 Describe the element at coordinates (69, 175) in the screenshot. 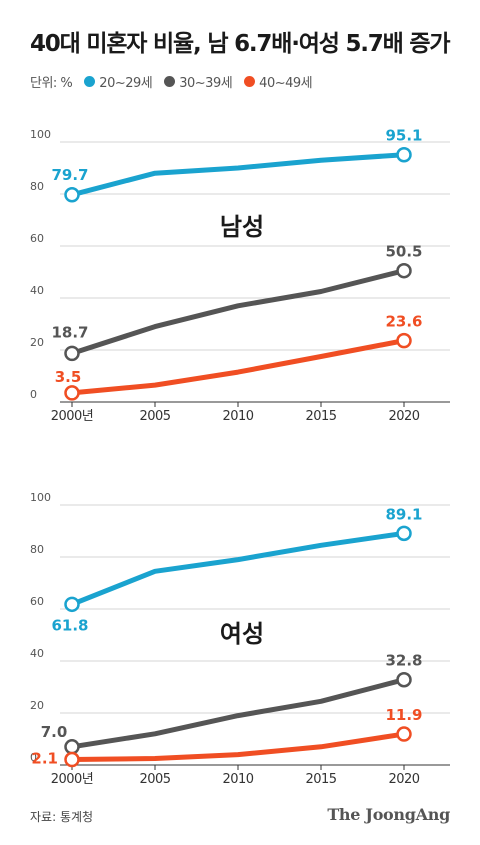

I see `male-data-label-0-0: 79.7` at that location.